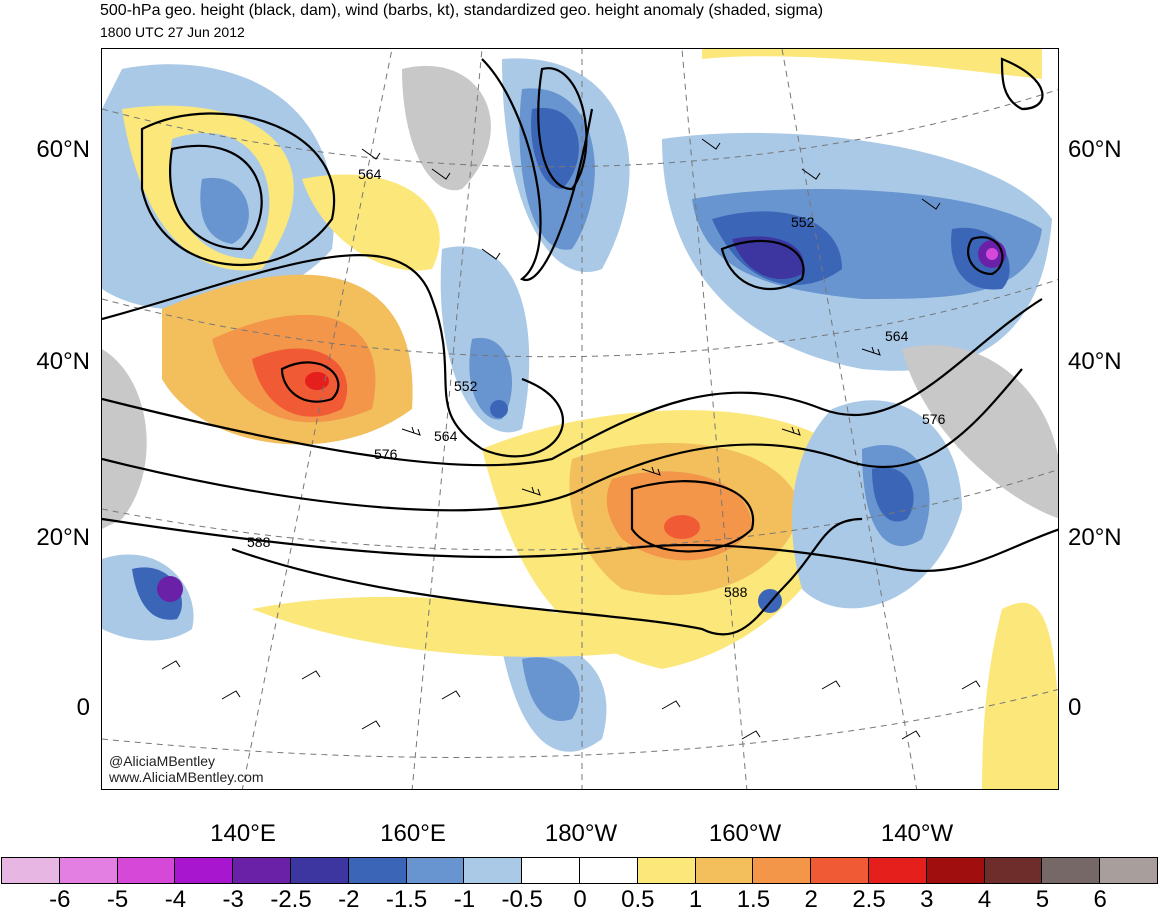 This screenshot has height=914, width=1160. I want to click on lat-label-left: 60°N, so click(63, 149).